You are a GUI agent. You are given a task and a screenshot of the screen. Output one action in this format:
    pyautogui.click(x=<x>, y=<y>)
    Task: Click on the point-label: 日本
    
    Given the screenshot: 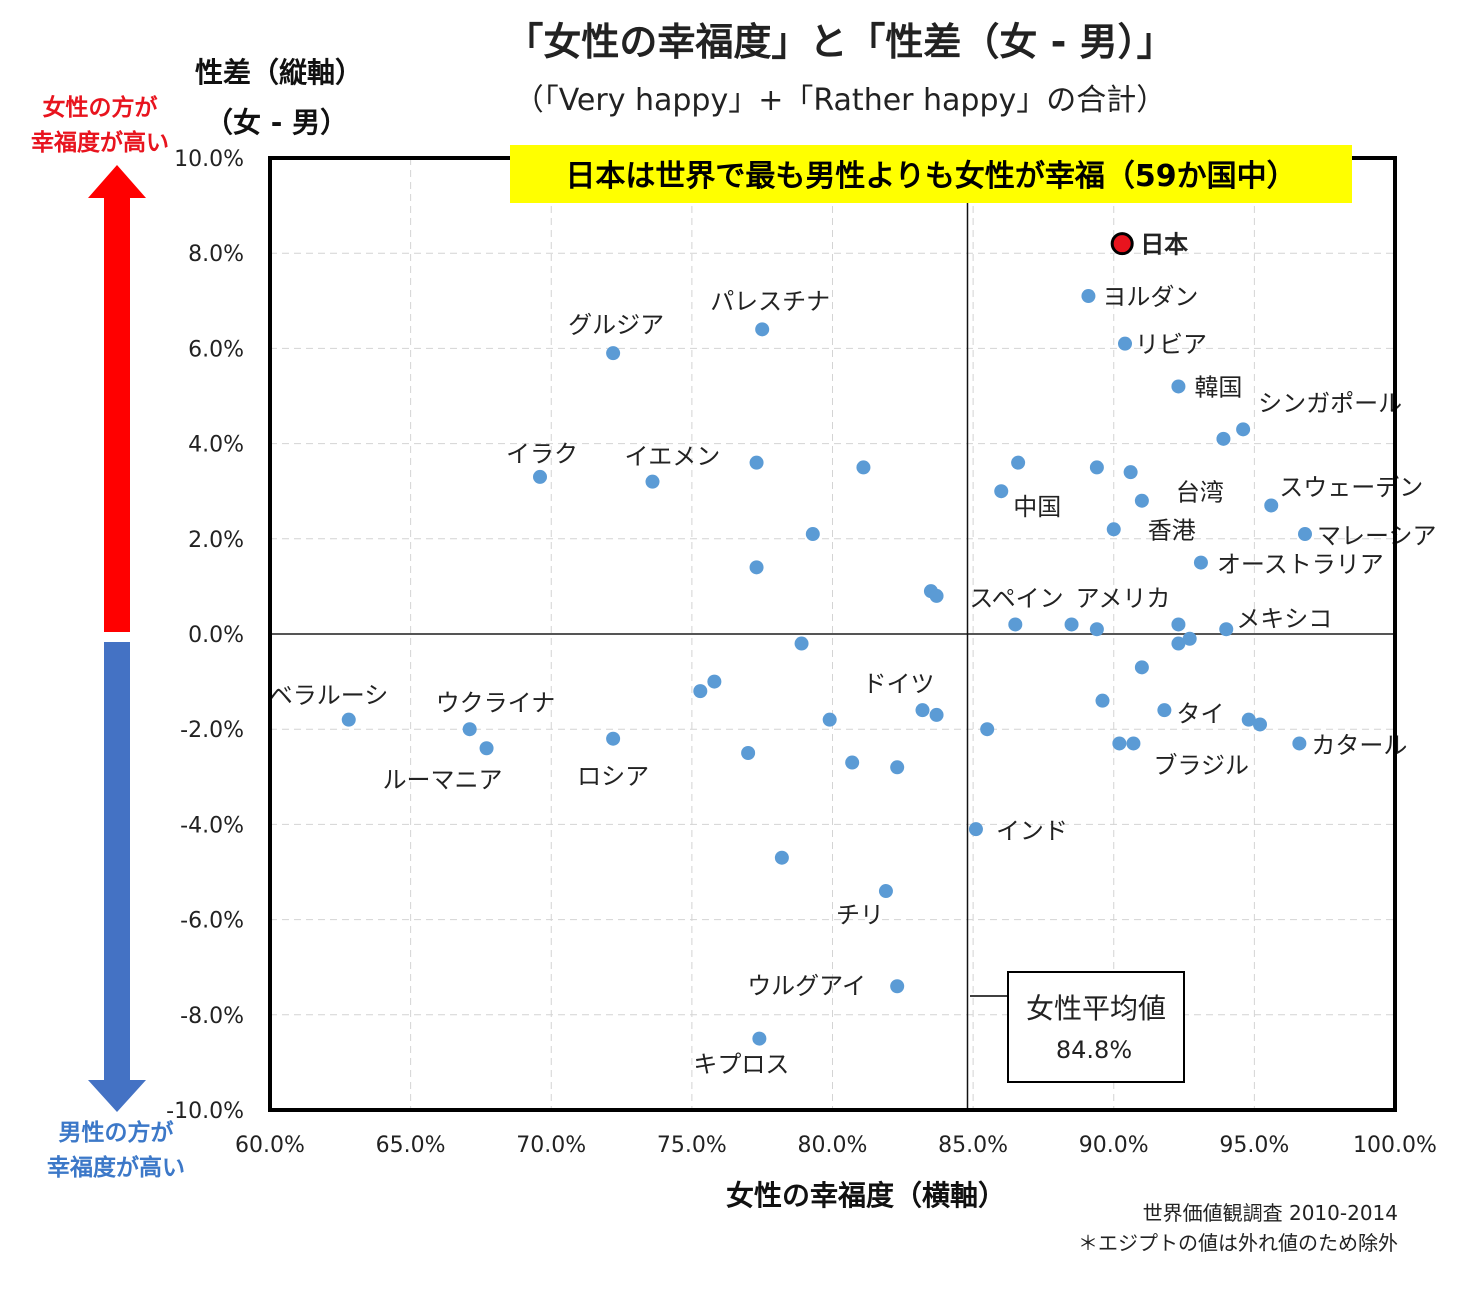 What is the action you would take?
    pyautogui.click(x=1164, y=245)
    